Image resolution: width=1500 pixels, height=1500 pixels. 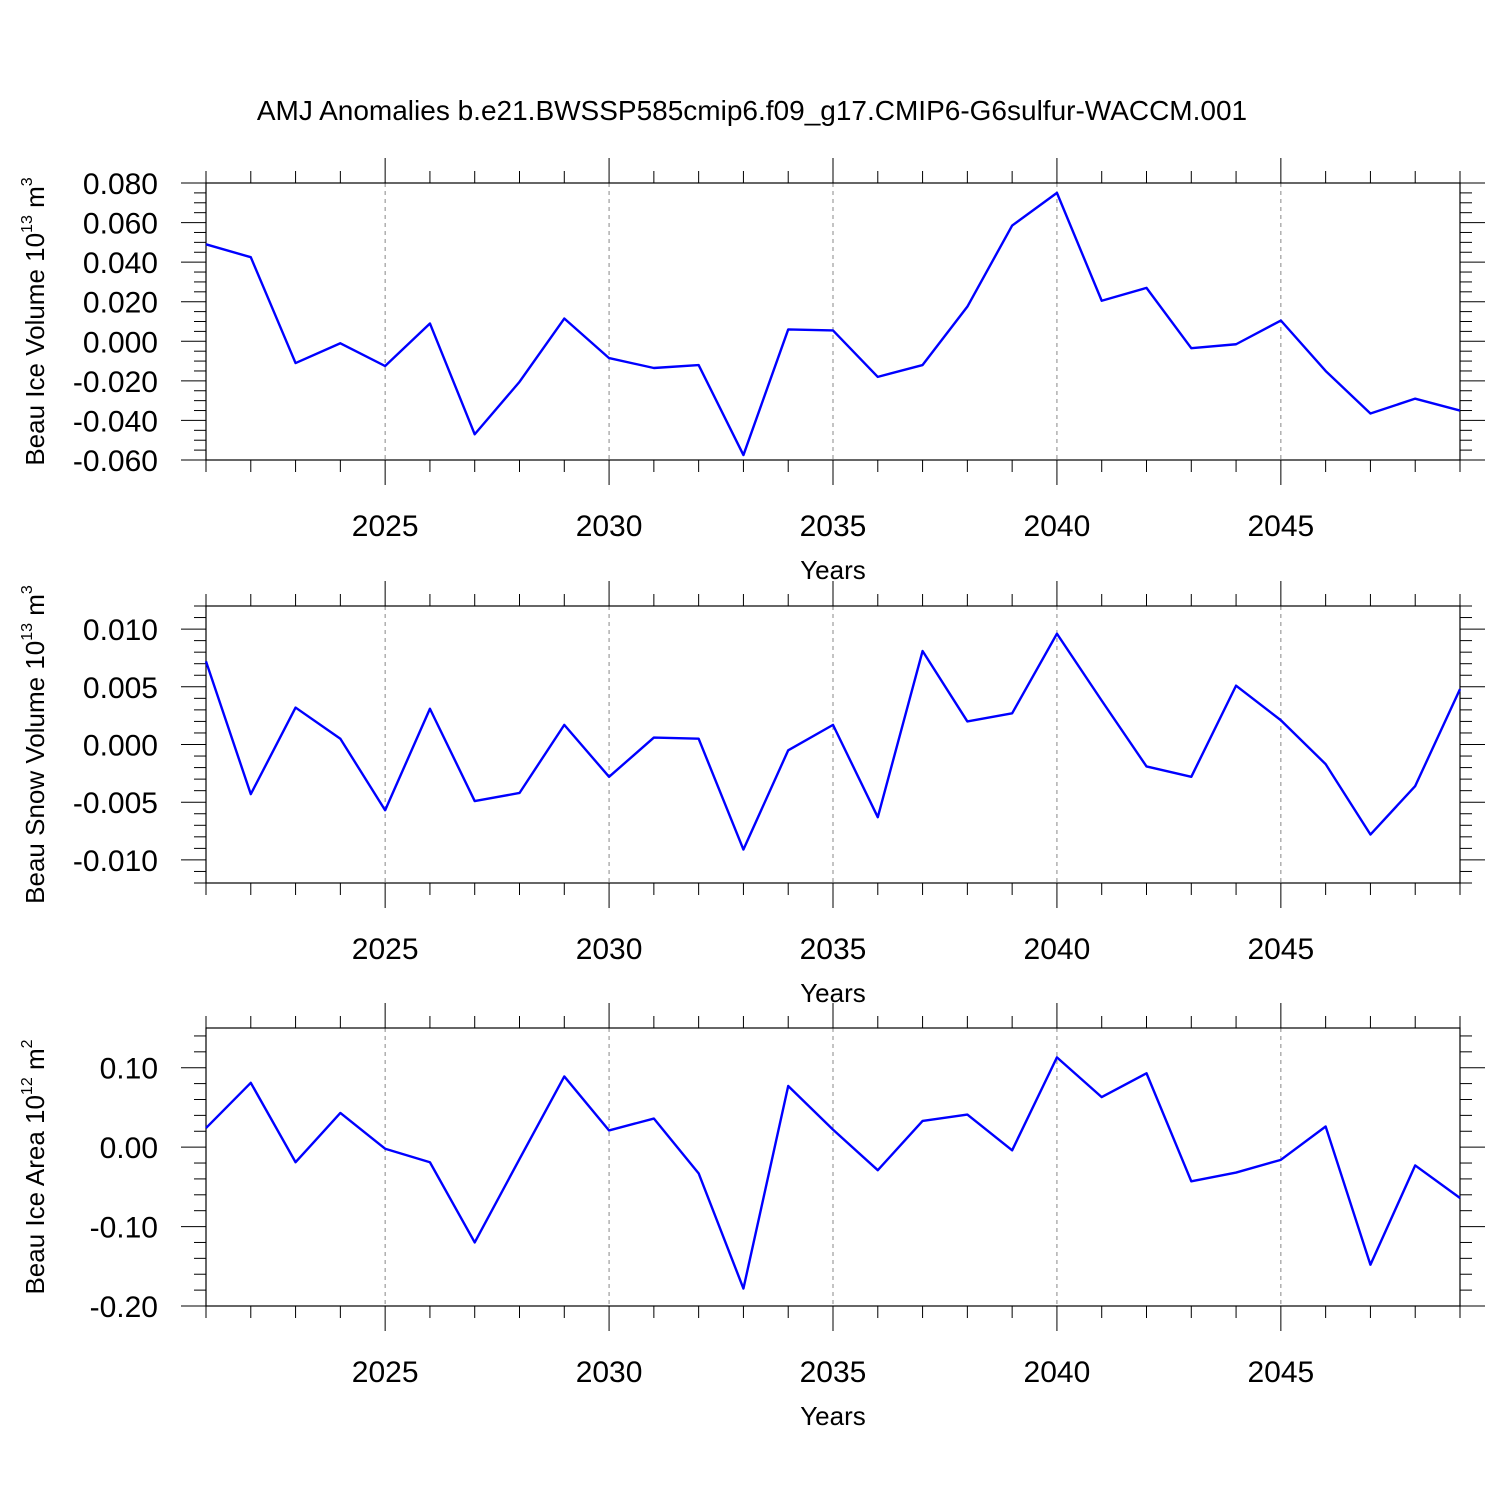 I want to click on y-tick-label: -0.010, so click(x=115, y=861).